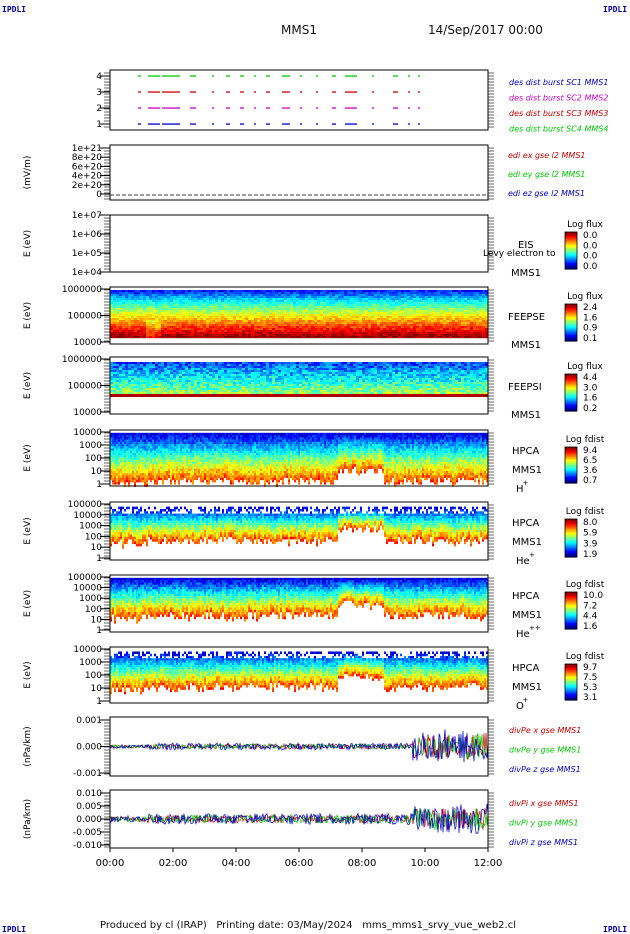  I want to click on y-tick-label: 8e+20, so click(87, 158).